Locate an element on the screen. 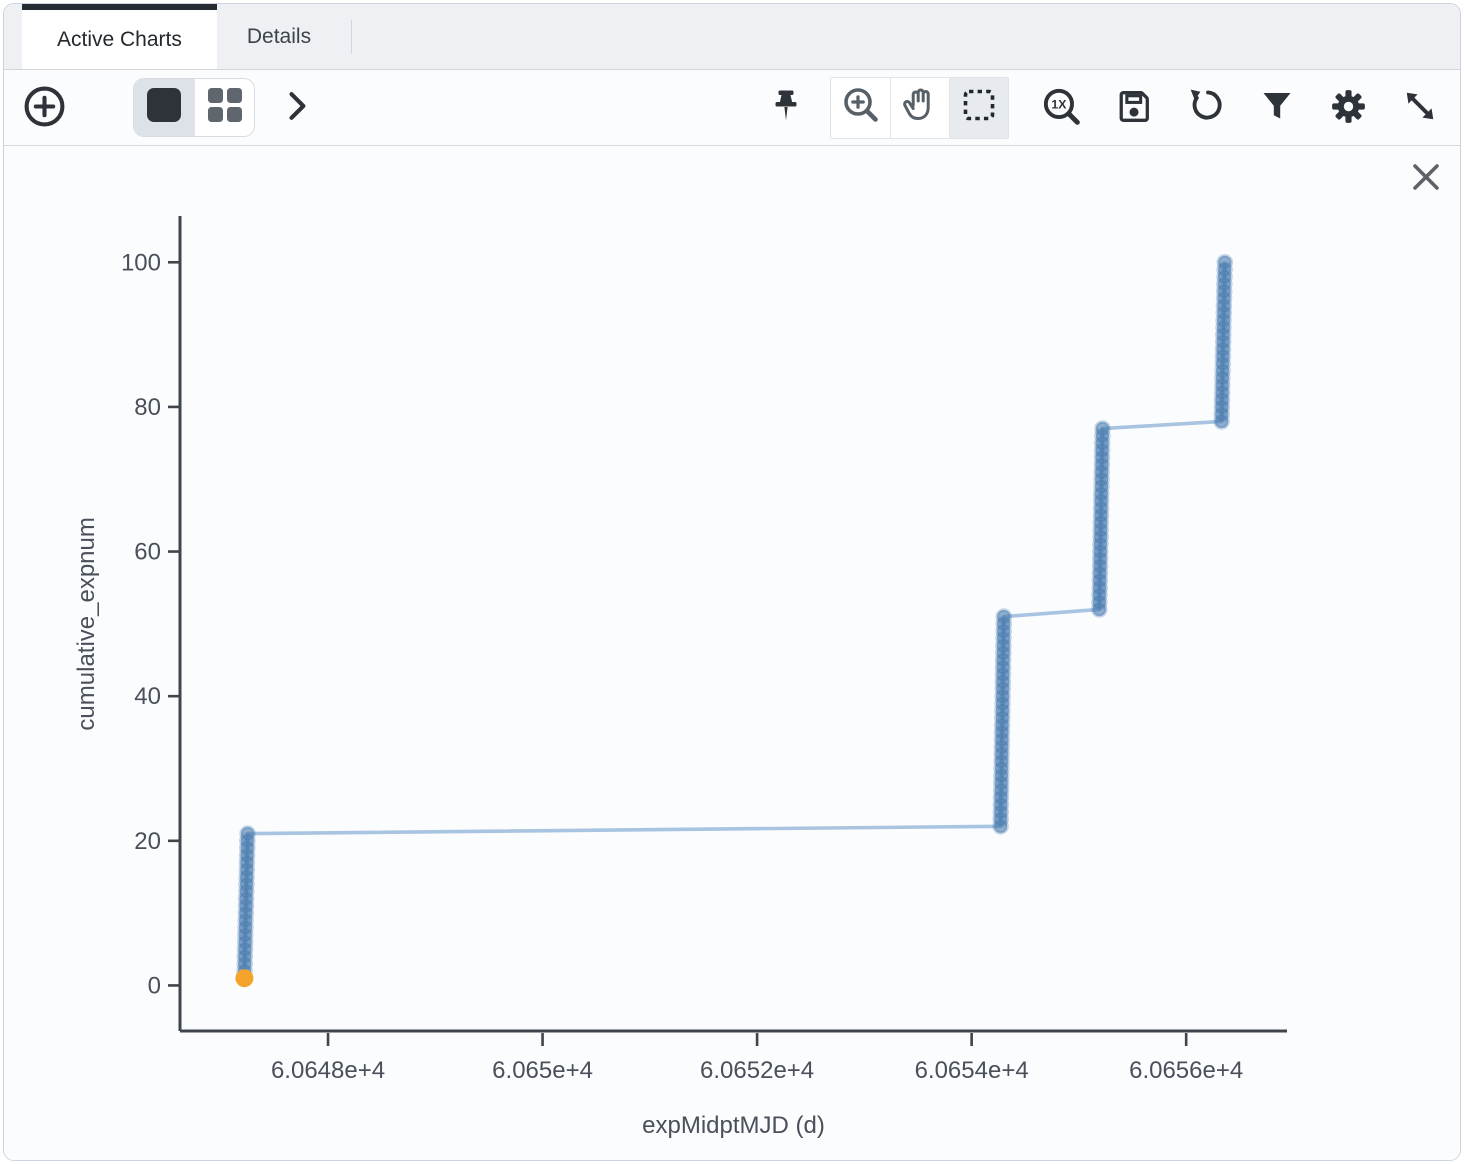  pan-mode-button is located at coordinates (919, 107).